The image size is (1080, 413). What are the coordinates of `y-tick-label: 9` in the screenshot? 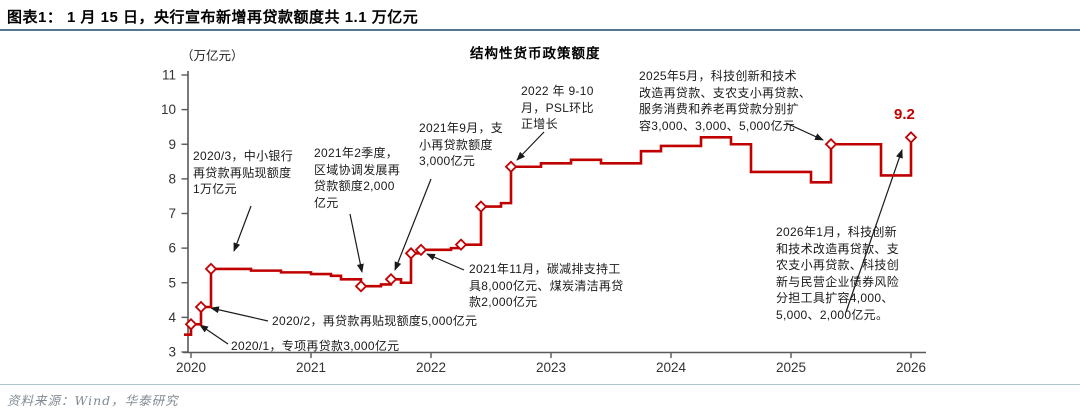 It's located at (172, 144).